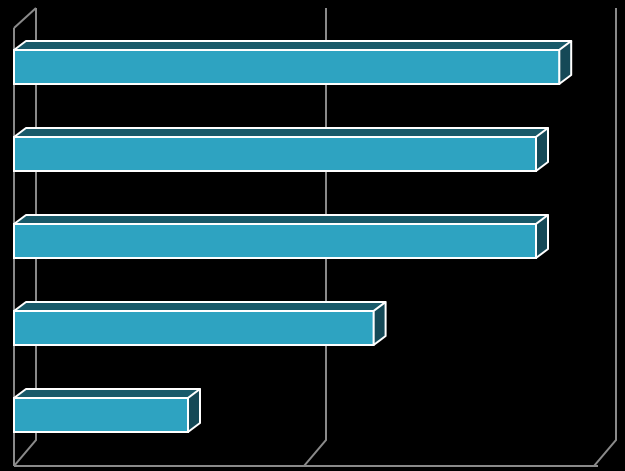 The image size is (625, 471). What do you see at coordinates (605, 237) in the screenshot?
I see `grid-line` at bounding box center [605, 237].